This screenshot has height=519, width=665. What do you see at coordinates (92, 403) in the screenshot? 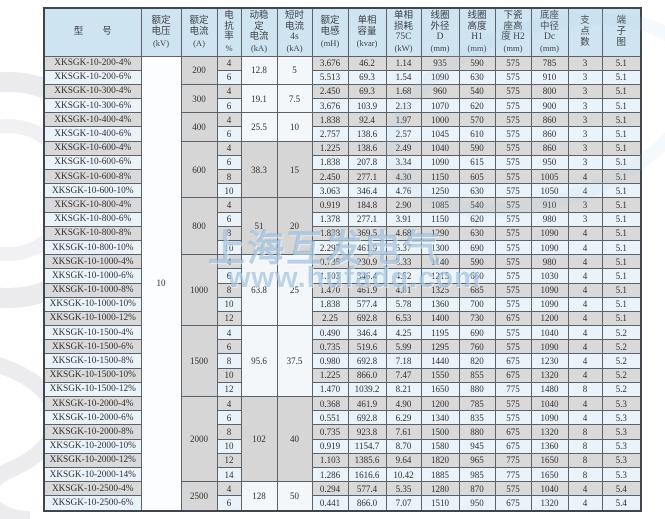
I see `cell-model: XKSGK-10-2000-4%` at bounding box center [92, 403].